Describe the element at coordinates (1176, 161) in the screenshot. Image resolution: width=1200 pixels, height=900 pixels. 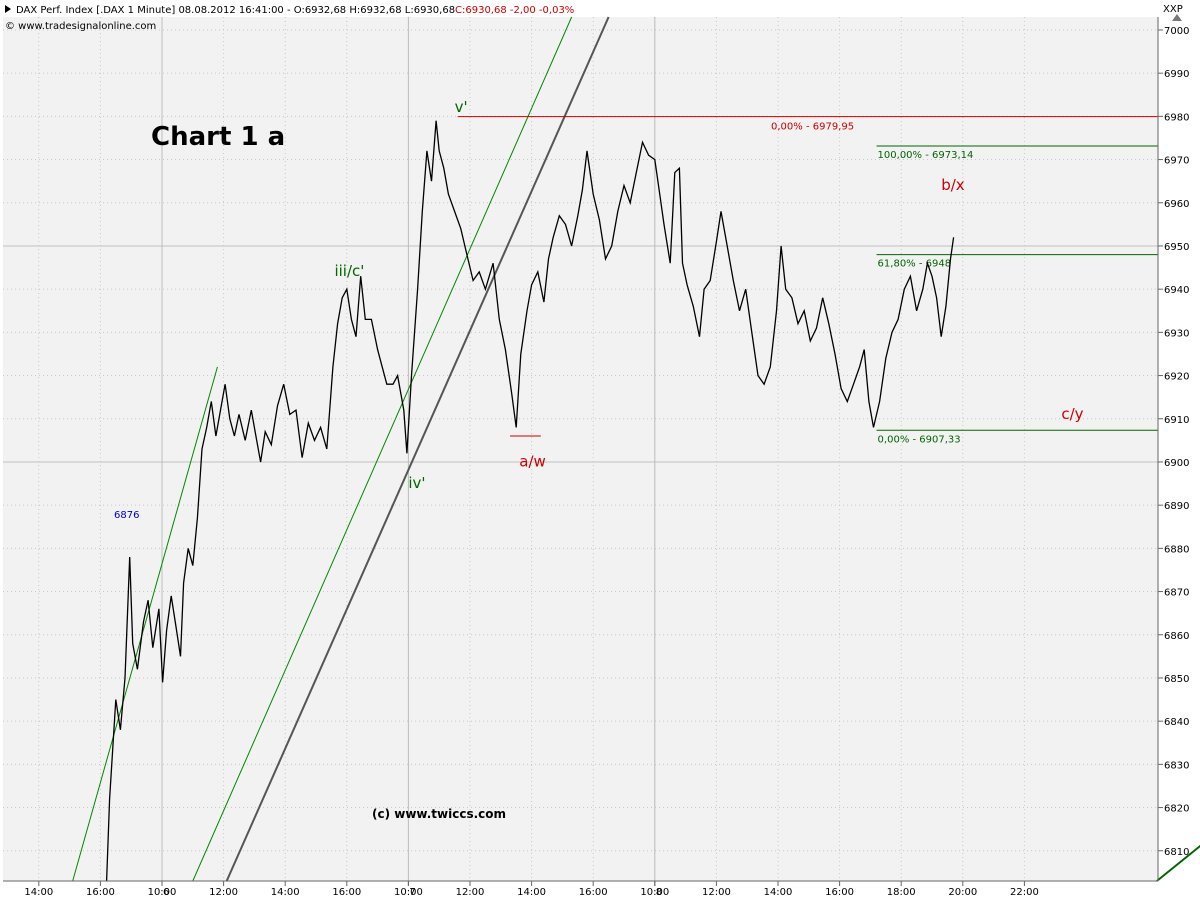
I see `y-tick-label: 6970` at that location.